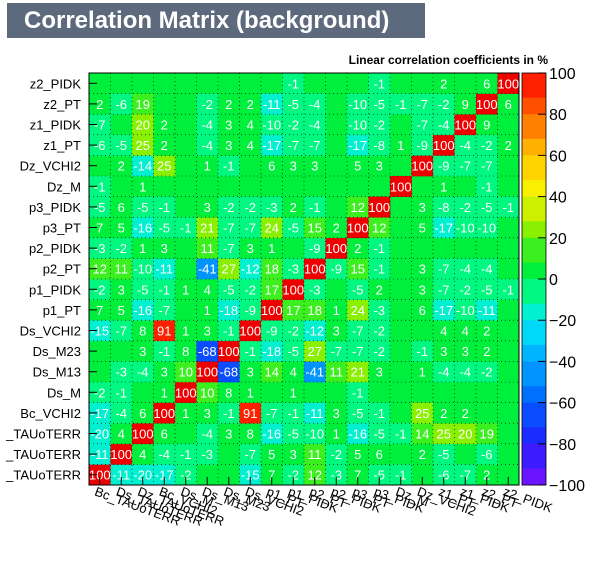  What do you see at coordinates (55, 207) in the screenshot?
I see `y-axis-label: p3_PIDK` at bounding box center [55, 207].